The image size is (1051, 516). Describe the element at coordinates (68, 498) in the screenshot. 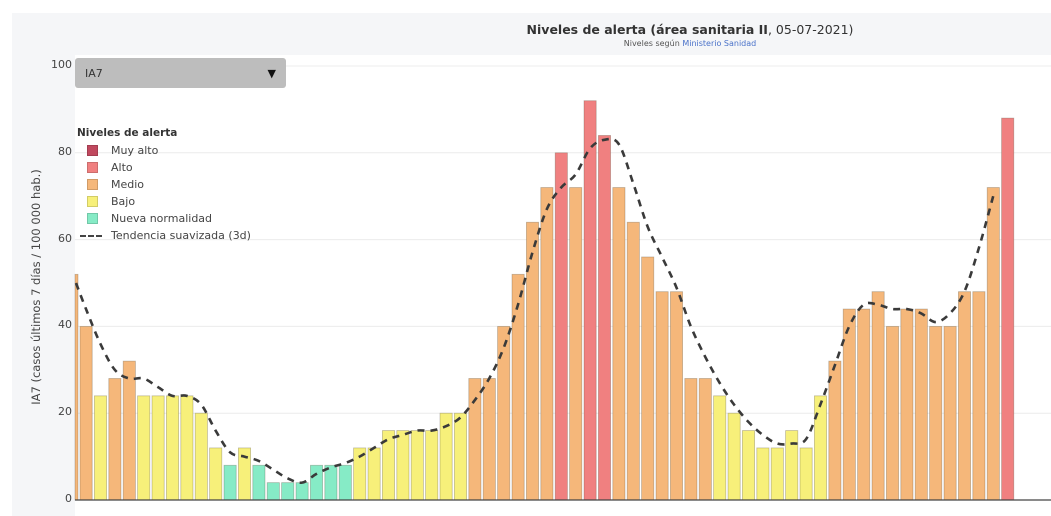

I see `y-tick-label: 0` at that location.